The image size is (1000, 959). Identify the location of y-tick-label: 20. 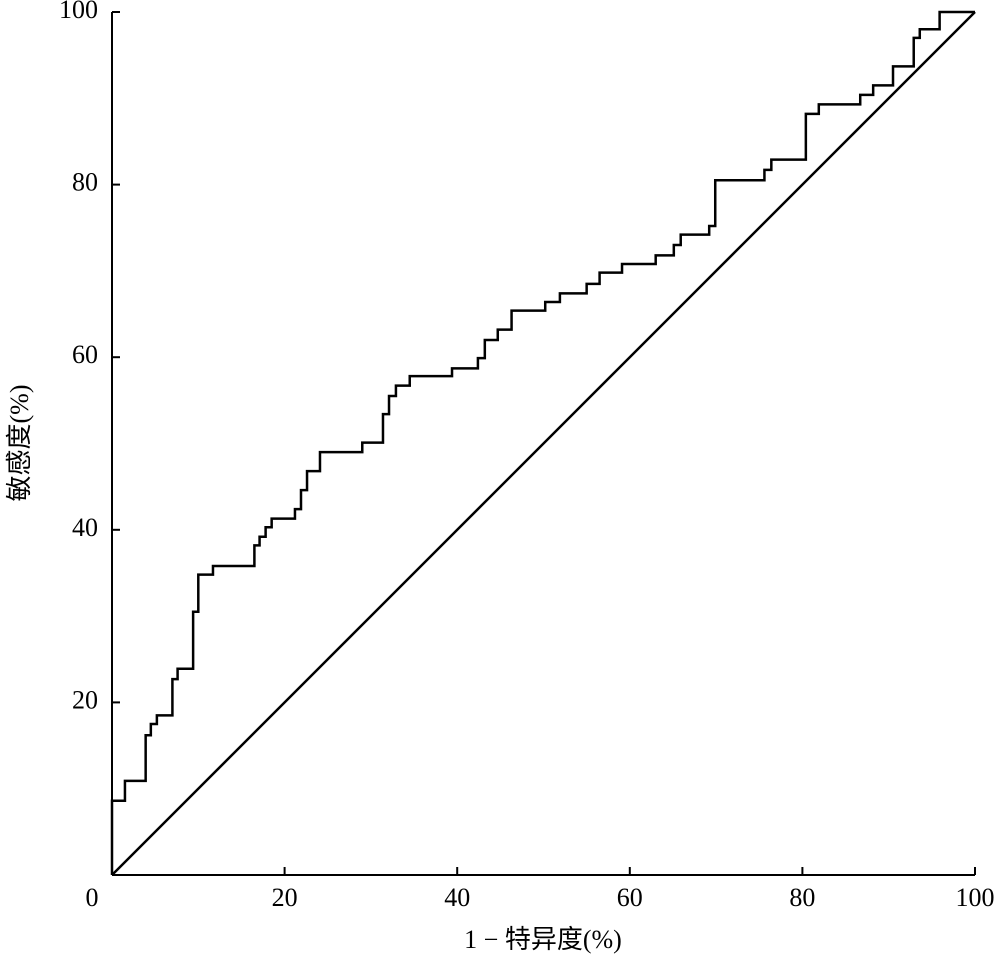
(85, 699).